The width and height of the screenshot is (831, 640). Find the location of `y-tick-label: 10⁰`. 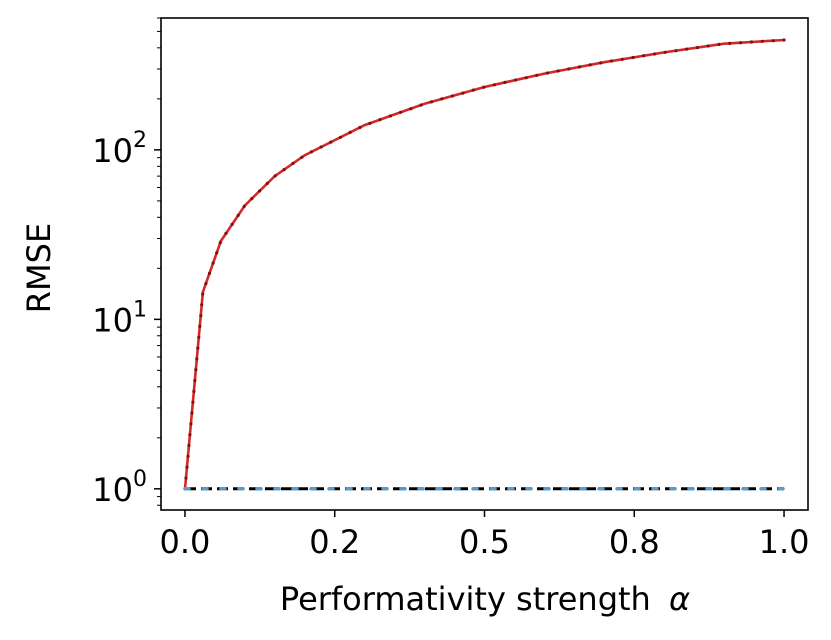

y-tick-label: 10⁰ is located at coordinates (119, 488).